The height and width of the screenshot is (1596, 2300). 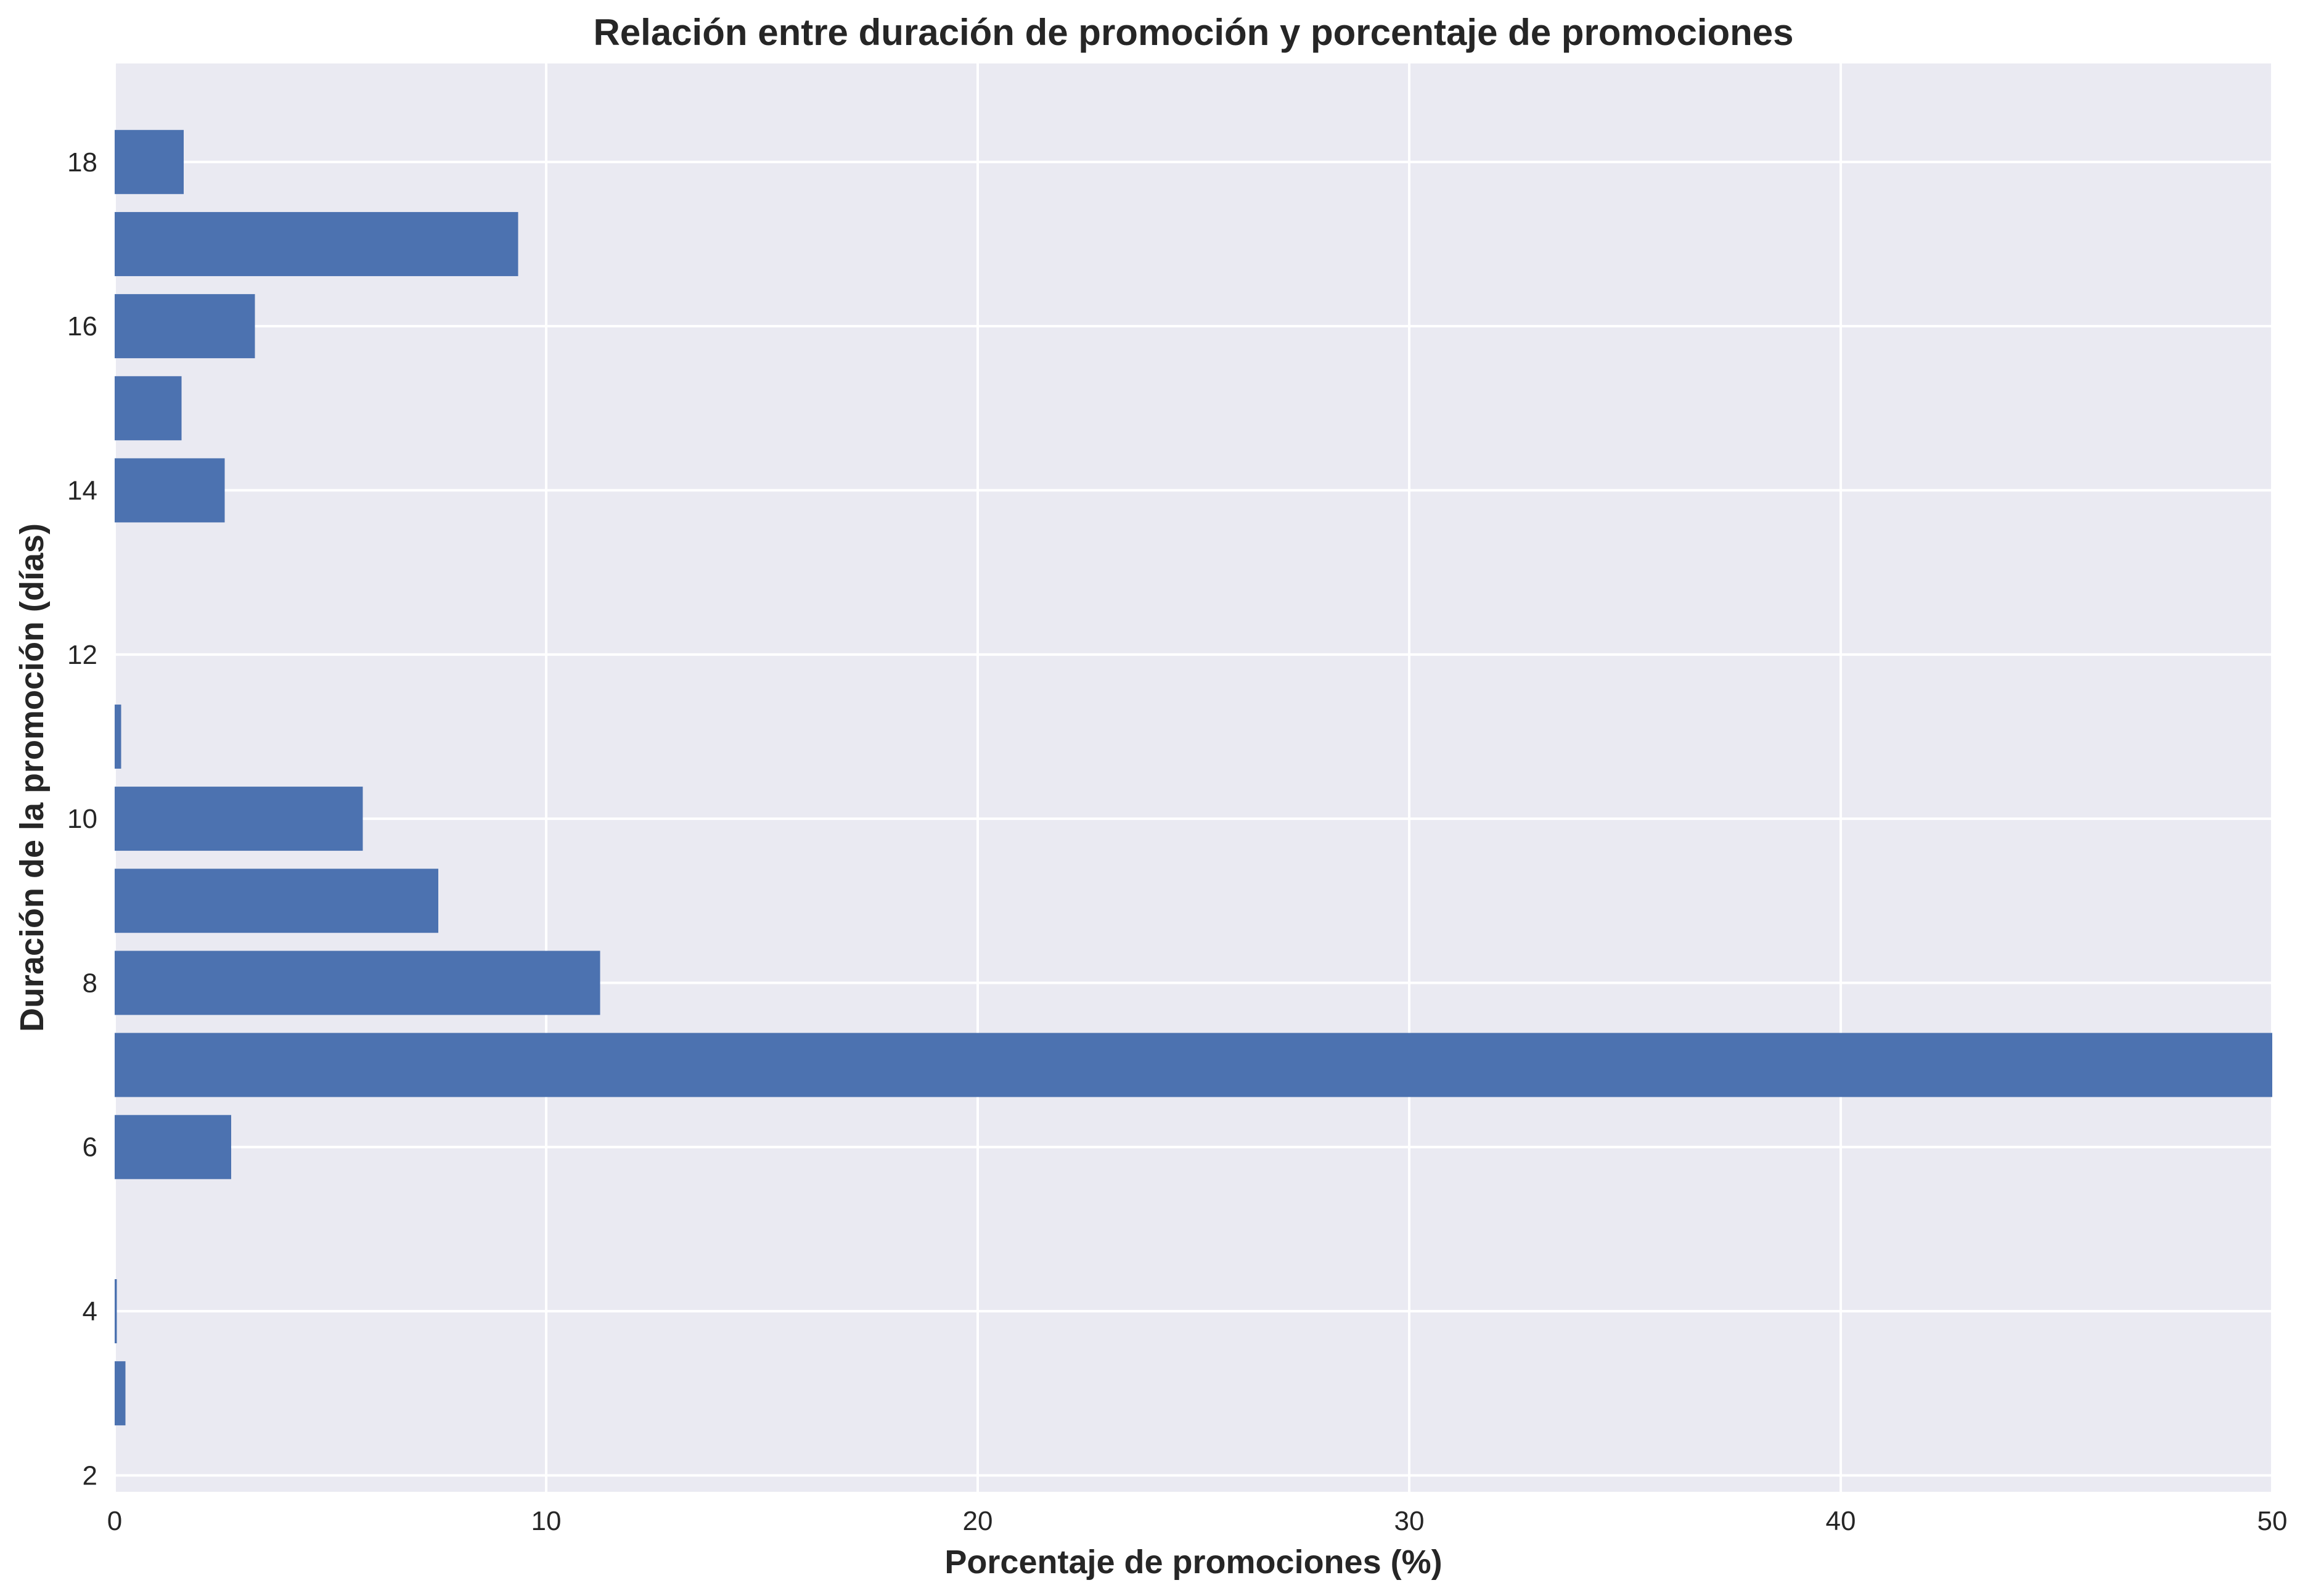 I want to click on y-axis-label: Duración de la promoción (días), so click(x=32, y=777).